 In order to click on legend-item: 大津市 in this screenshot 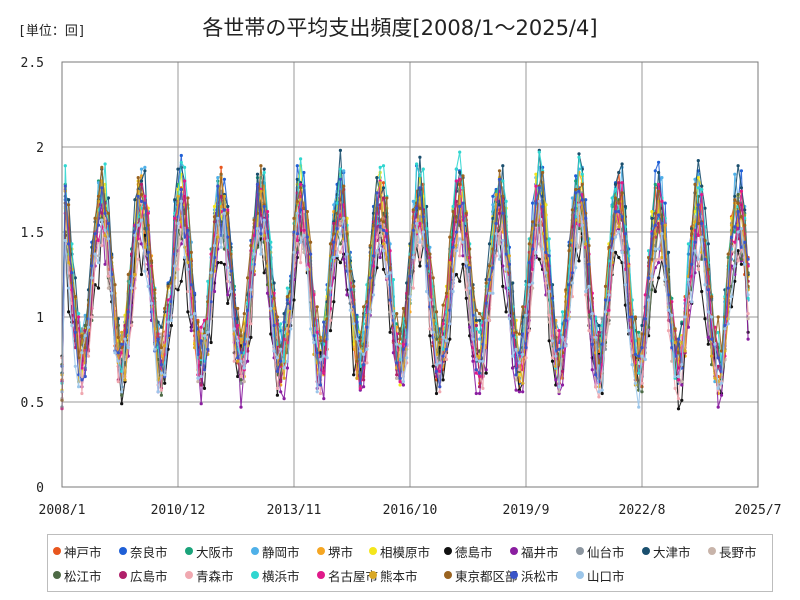, I will do `click(666, 551)`.